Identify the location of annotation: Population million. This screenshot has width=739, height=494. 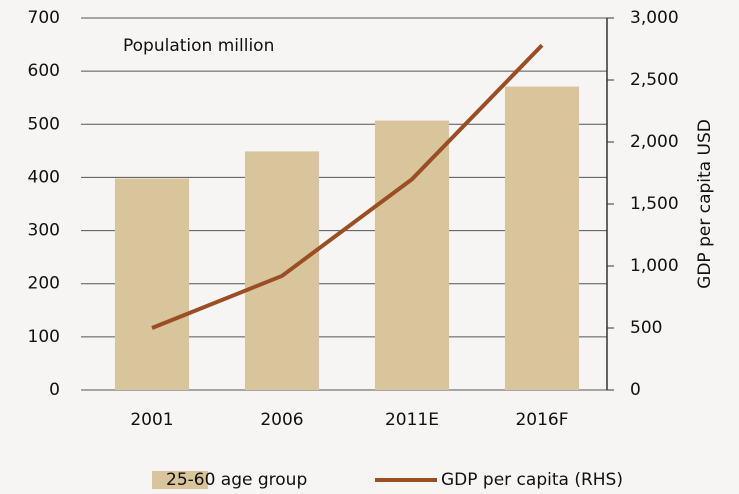
(198, 46).